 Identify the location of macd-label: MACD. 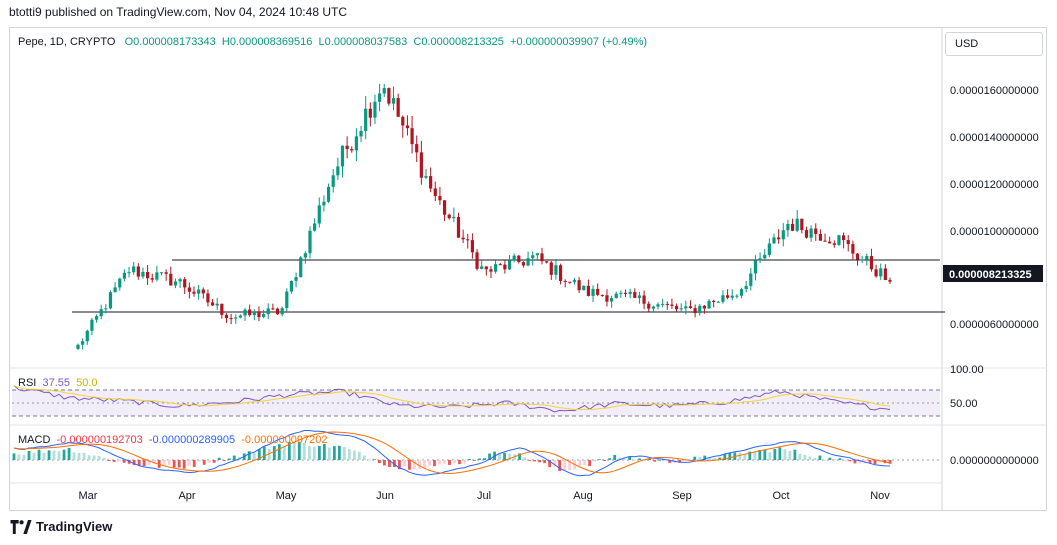
(34, 440).